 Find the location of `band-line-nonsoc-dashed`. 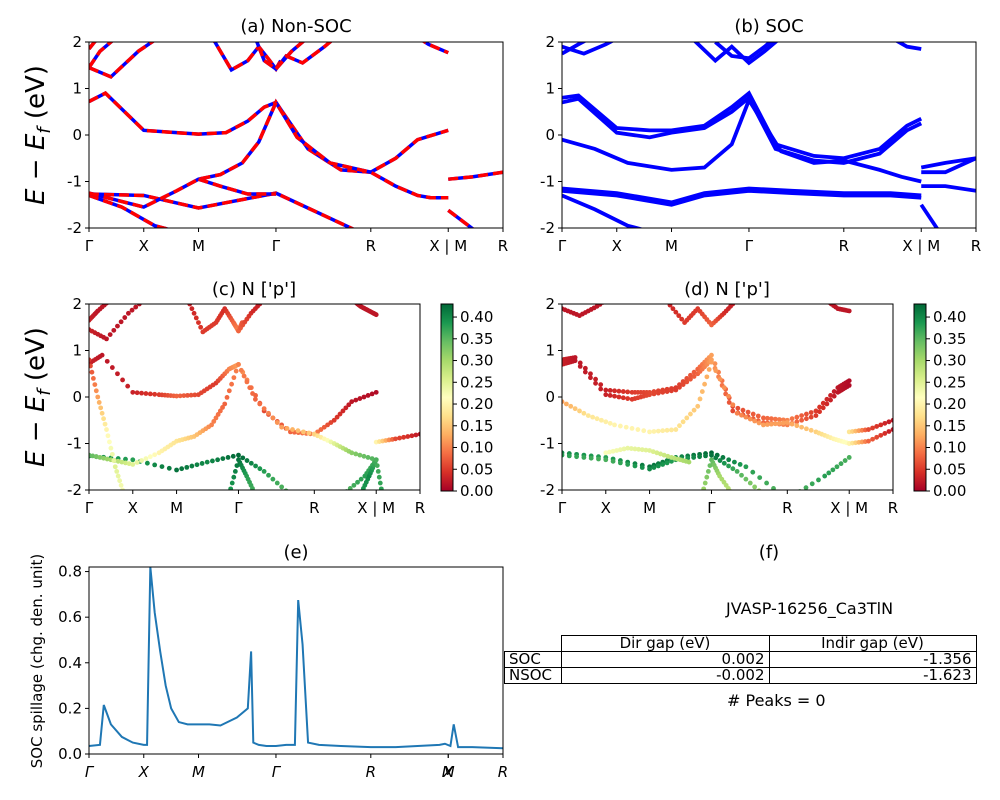

band-line-nonsoc-dashed is located at coordinates (101, 55).